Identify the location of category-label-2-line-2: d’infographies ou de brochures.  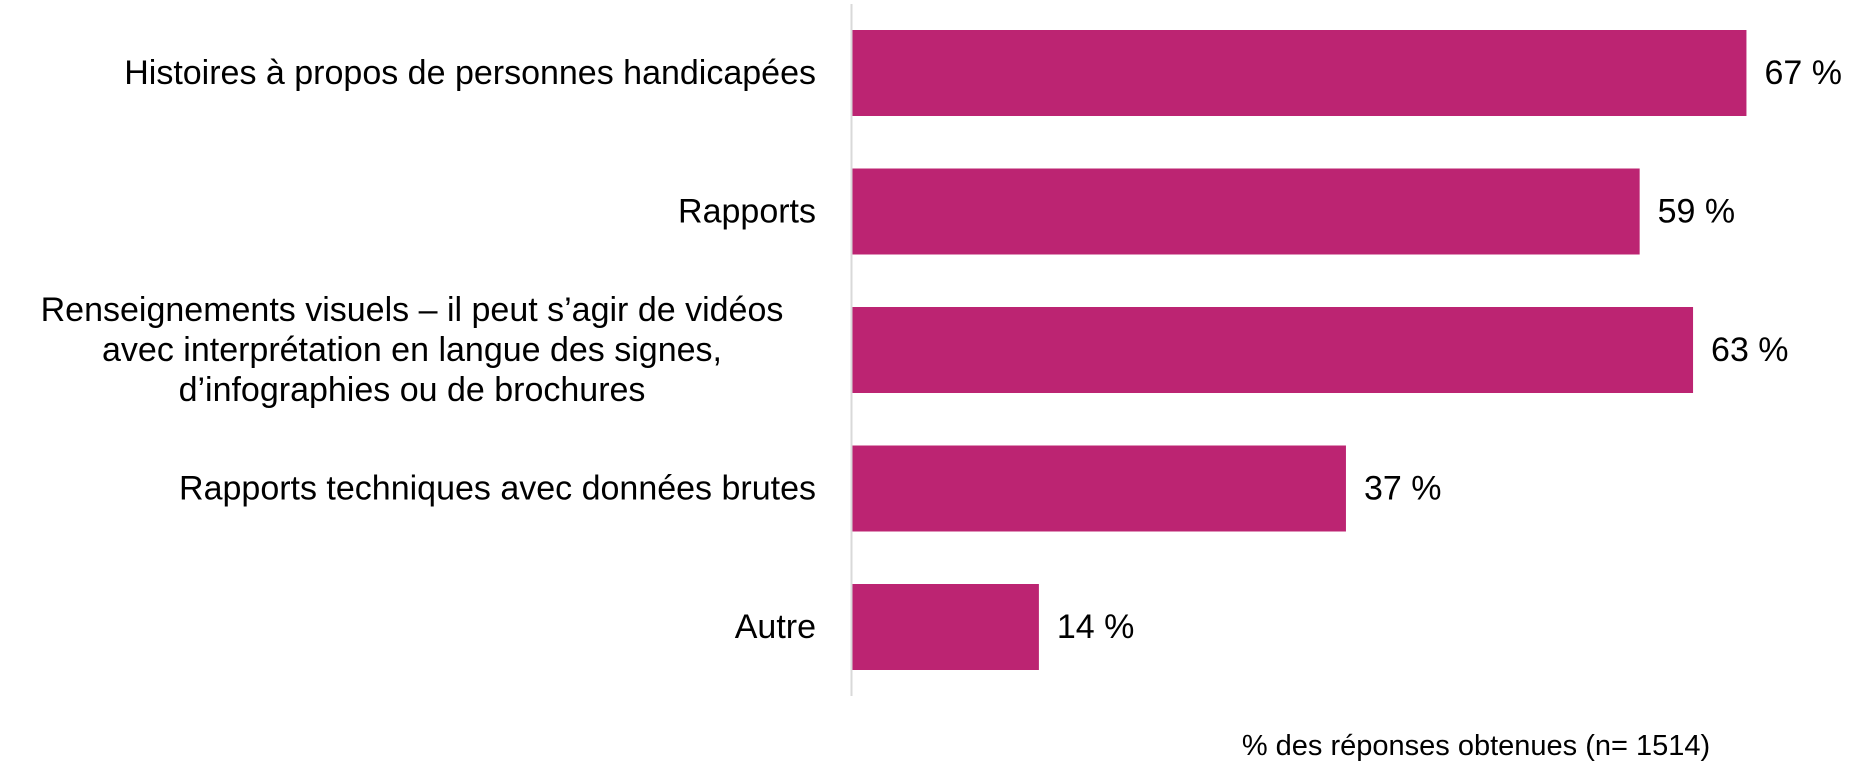
(412, 390).